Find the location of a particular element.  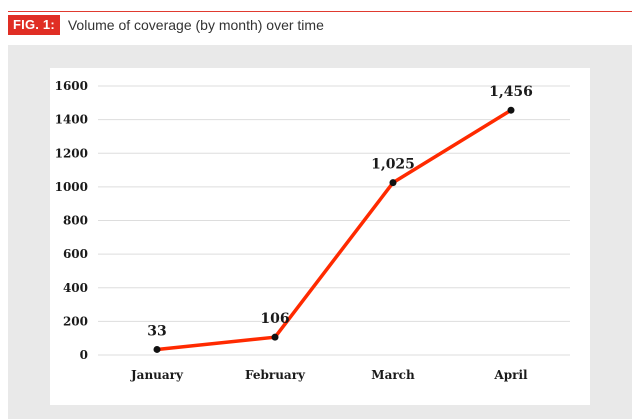

y-tick-label: 1000 is located at coordinates (71, 187).